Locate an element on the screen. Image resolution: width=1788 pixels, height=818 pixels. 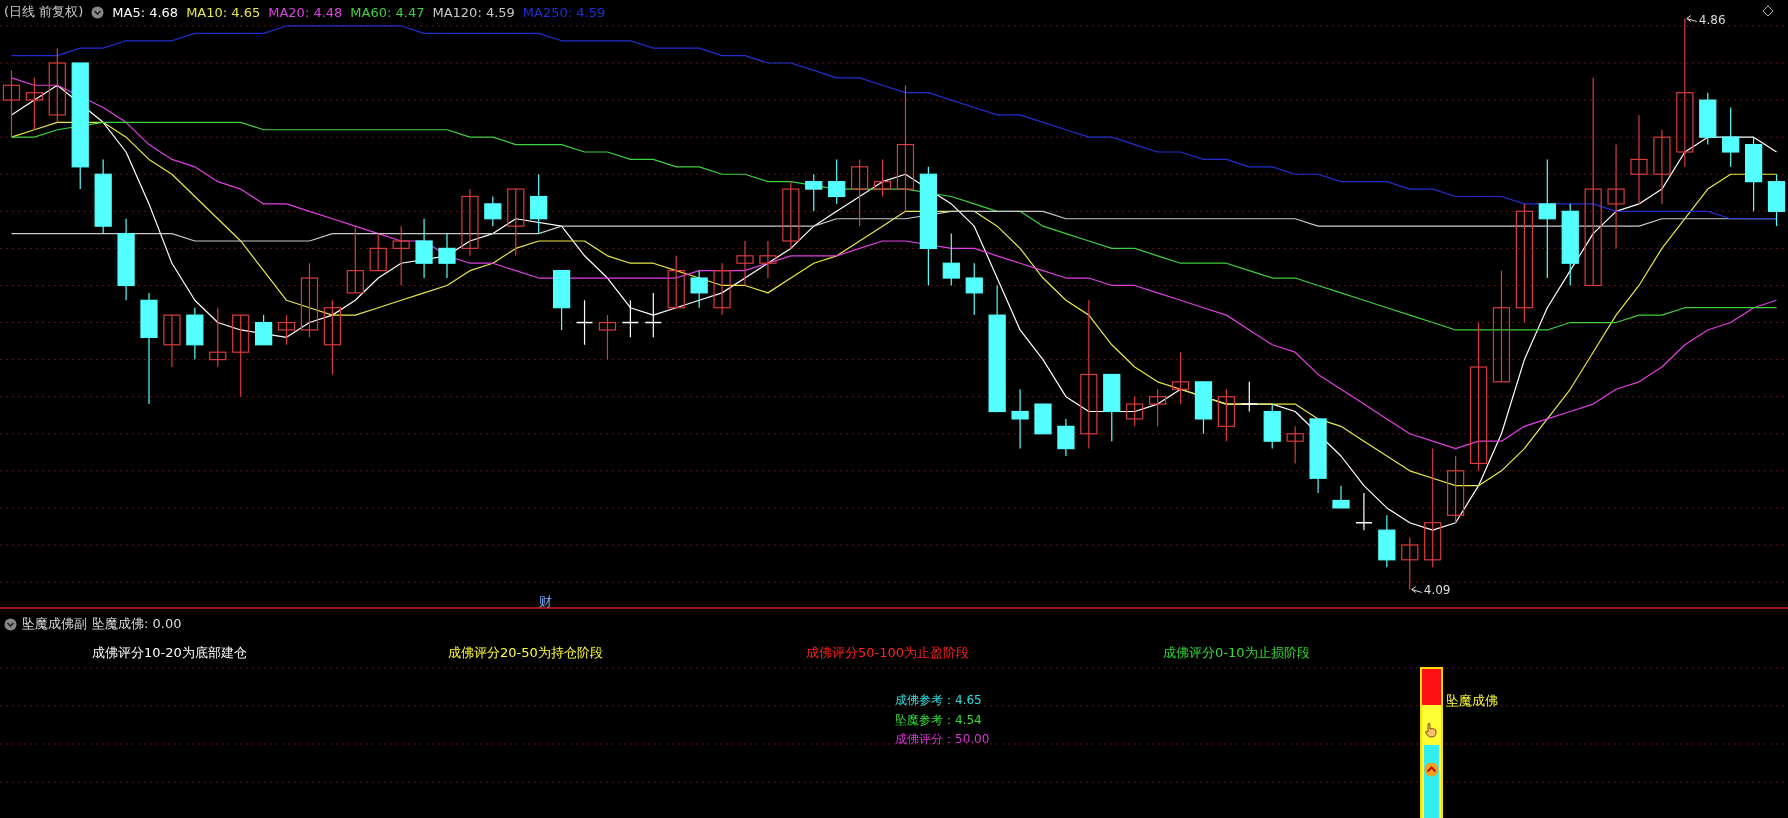
text: 成佛评分50-100为止盈阶段 is located at coordinates (888, 653).